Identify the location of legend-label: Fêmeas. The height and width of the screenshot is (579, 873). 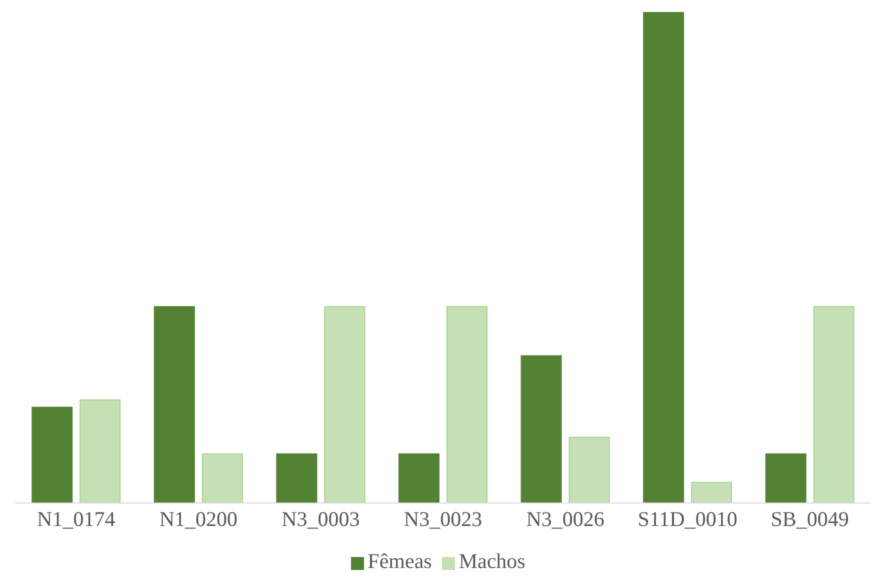
(400, 561).